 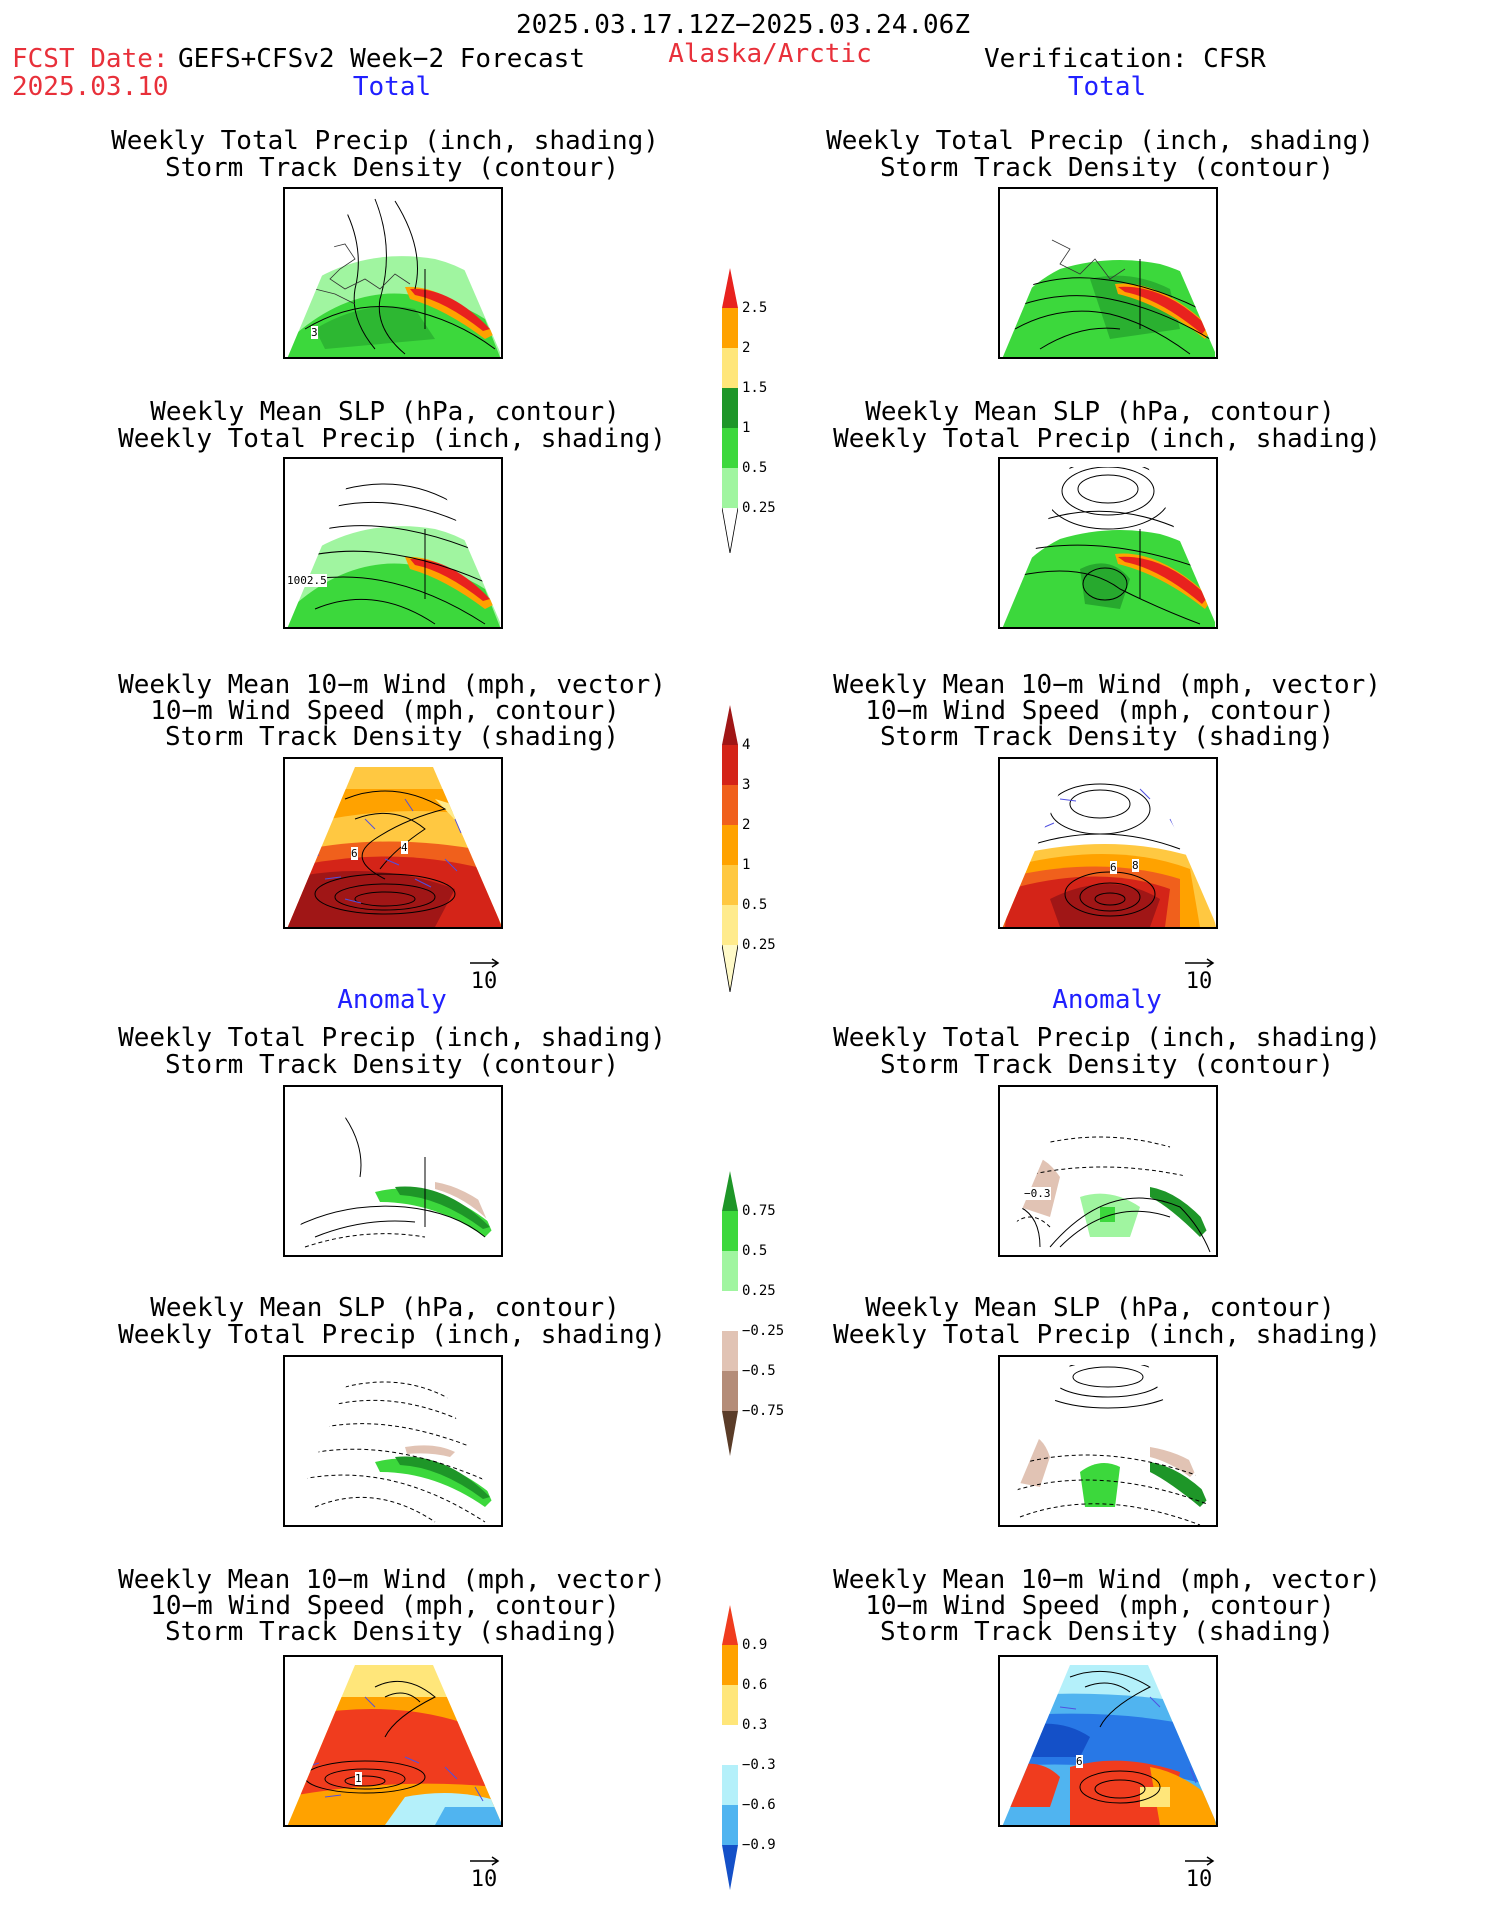 What do you see at coordinates (1107, 1000) in the screenshot?
I see `section-anomaly-right: Anomaly` at bounding box center [1107, 1000].